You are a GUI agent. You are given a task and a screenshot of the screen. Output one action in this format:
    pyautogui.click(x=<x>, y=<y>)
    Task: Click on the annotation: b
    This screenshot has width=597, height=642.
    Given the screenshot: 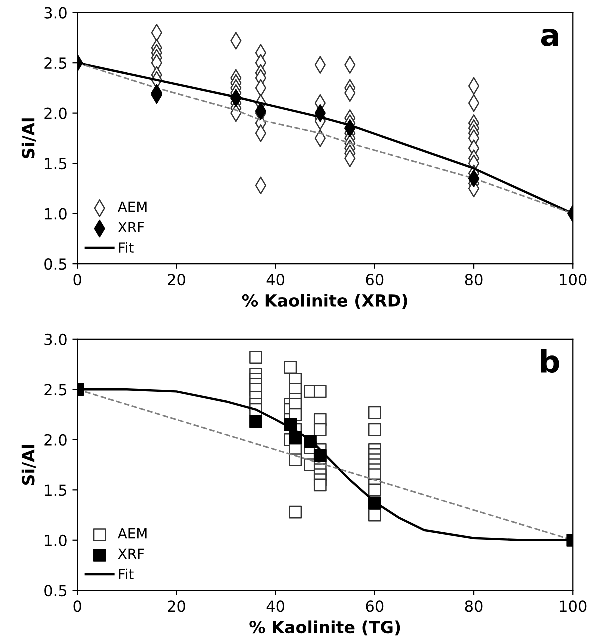 What is the action you would take?
    pyautogui.click(x=550, y=361)
    